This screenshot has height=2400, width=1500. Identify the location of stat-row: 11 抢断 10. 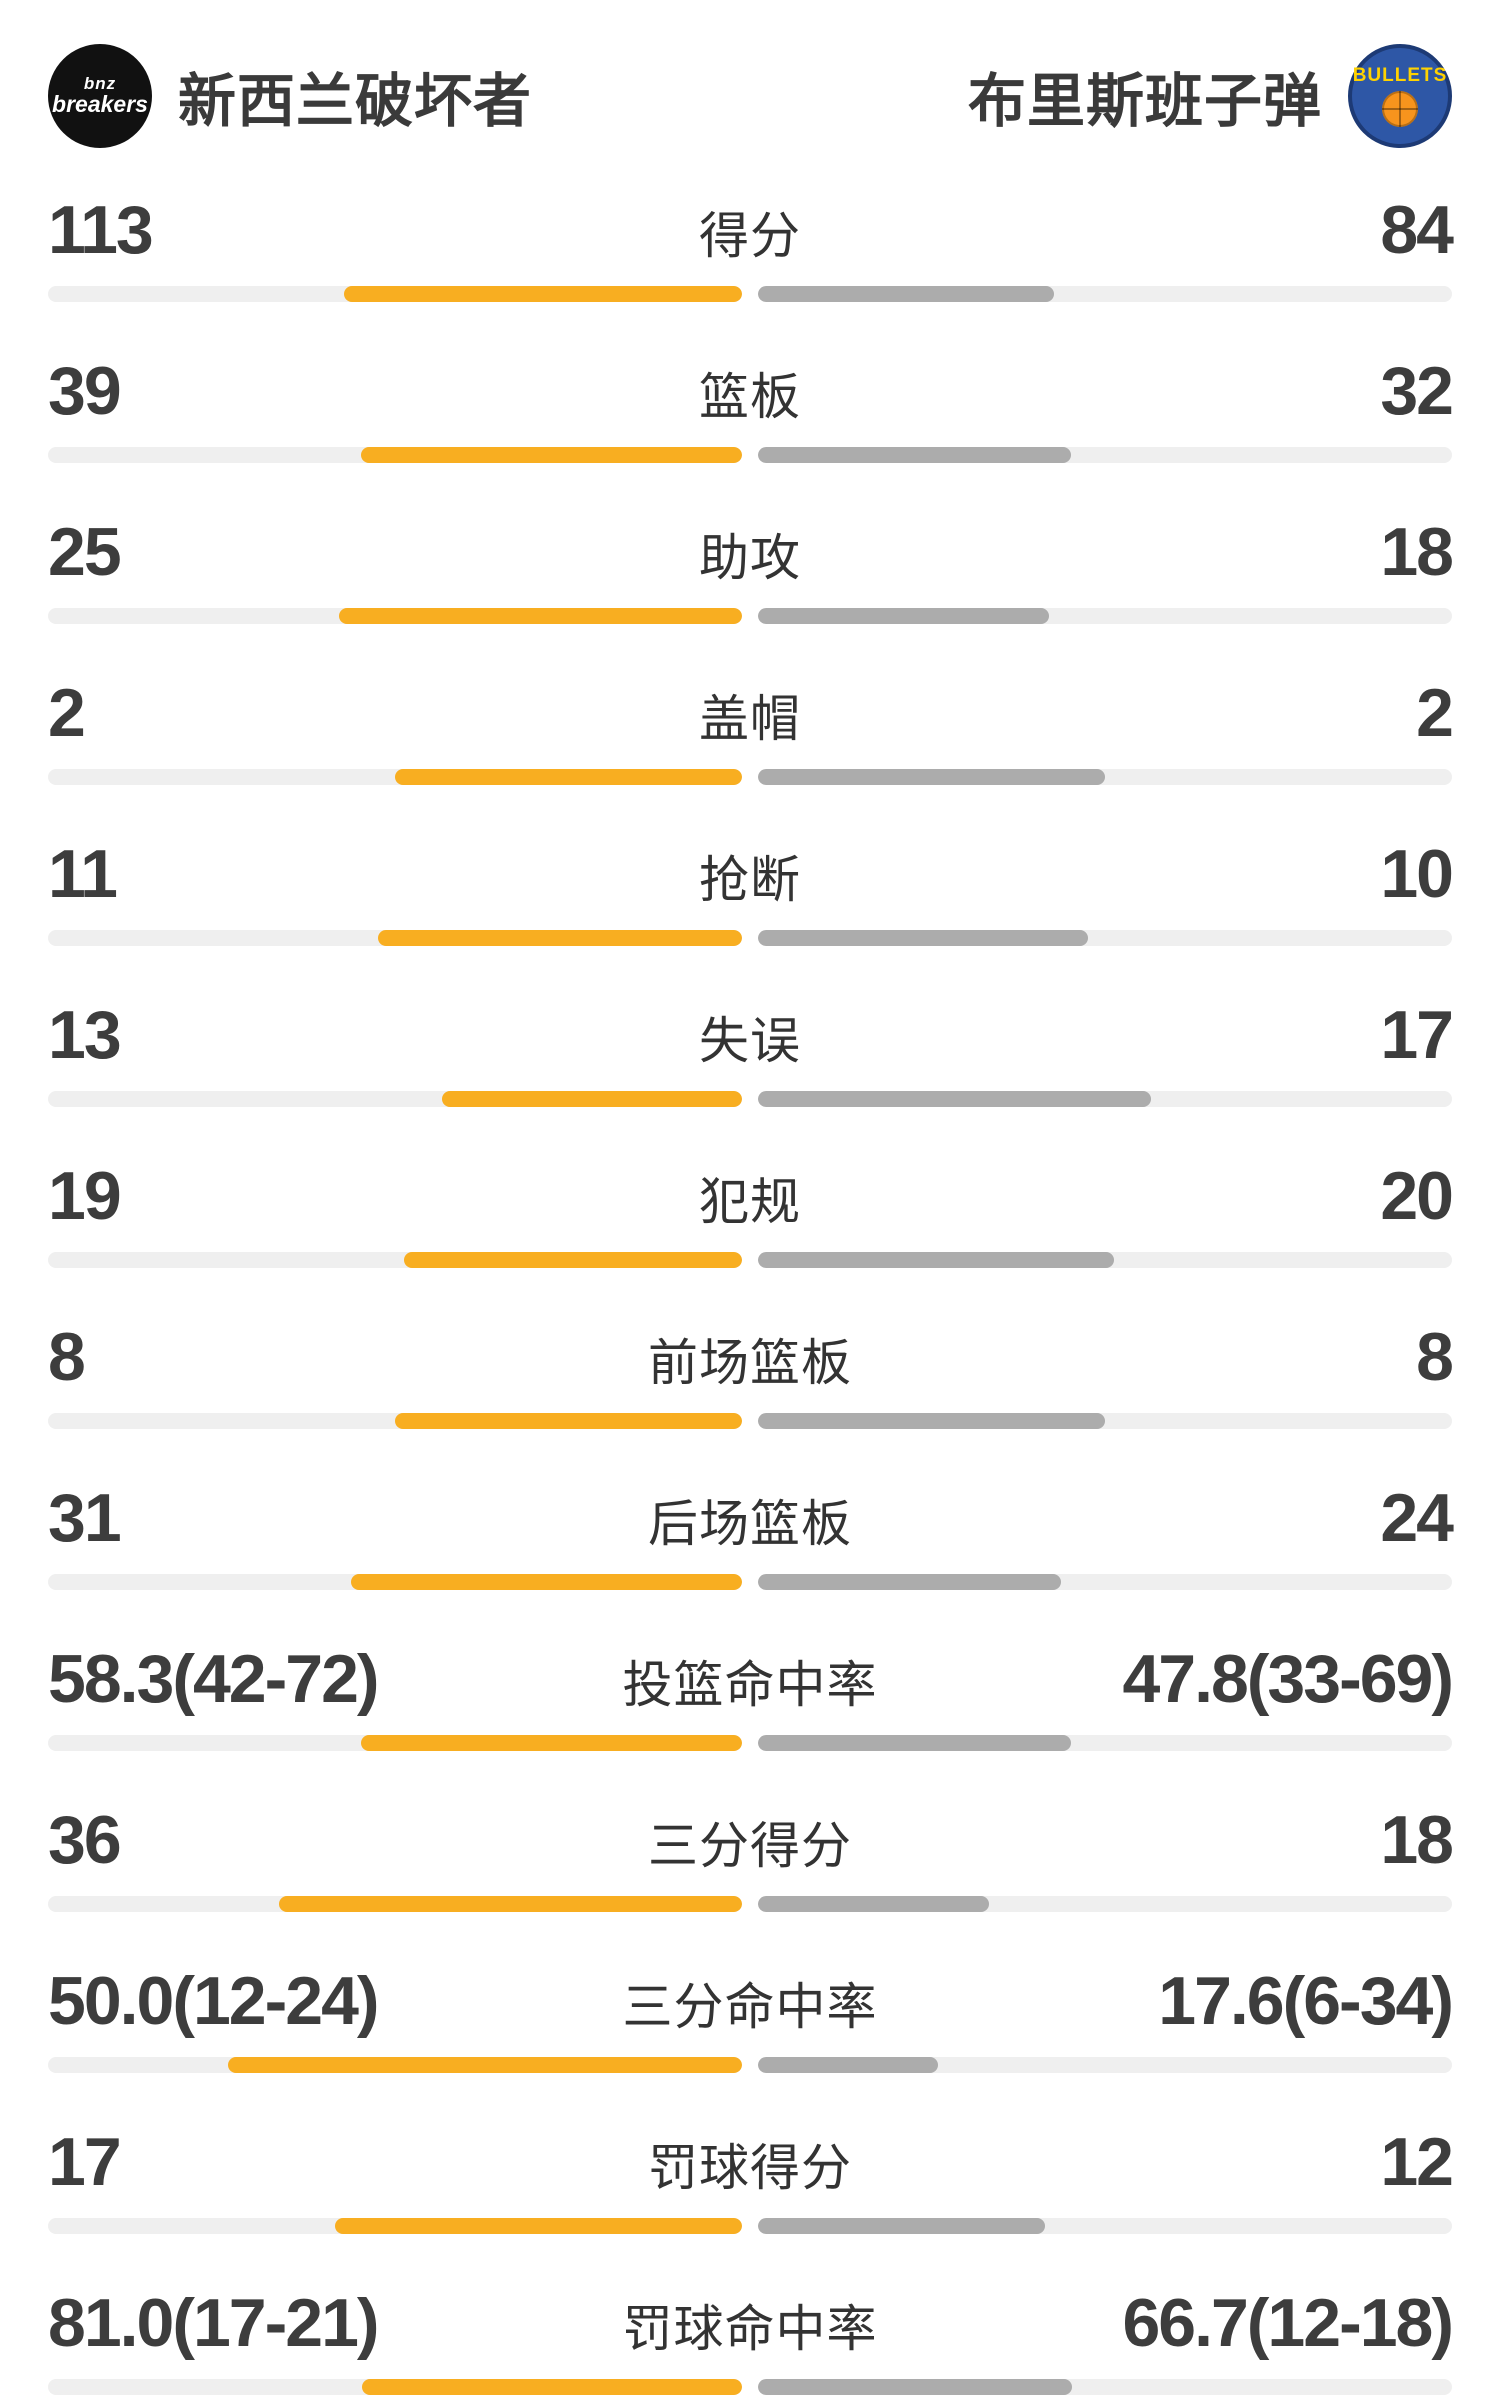
(751, 891).